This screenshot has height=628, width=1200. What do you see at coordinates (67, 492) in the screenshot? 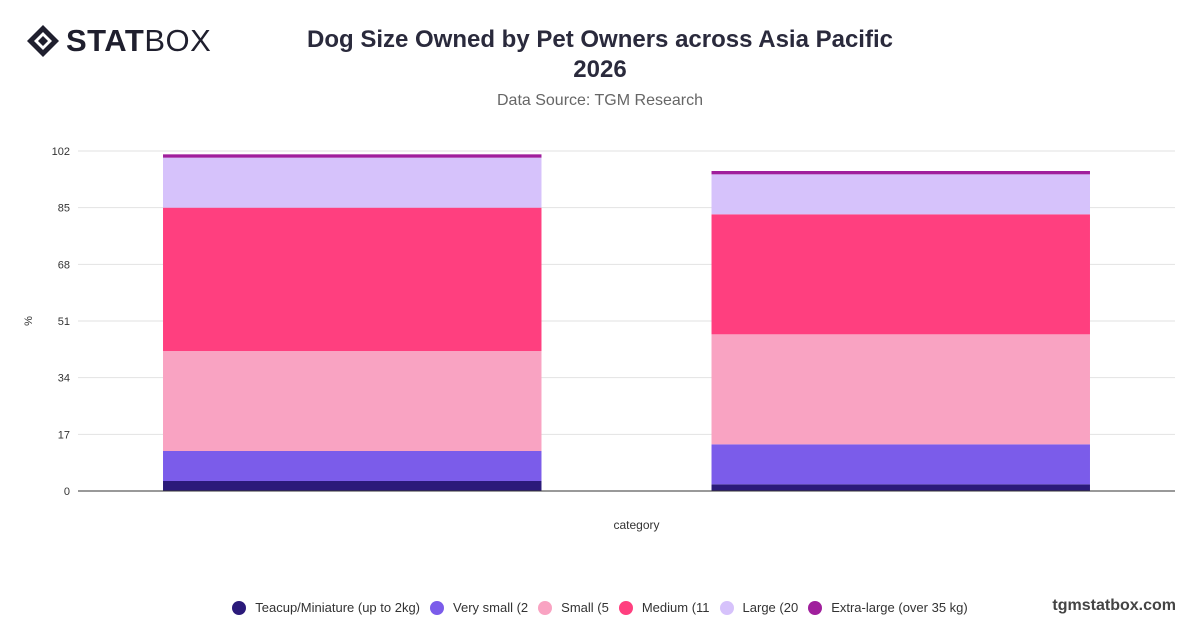
I see `y-tick-label: 0` at bounding box center [67, 492].